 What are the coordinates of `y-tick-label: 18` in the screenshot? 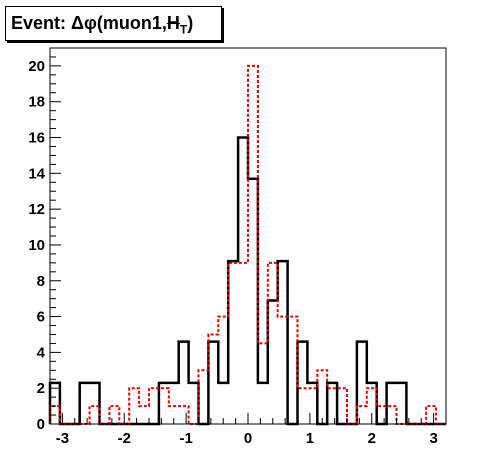 It's located at (36, 102).